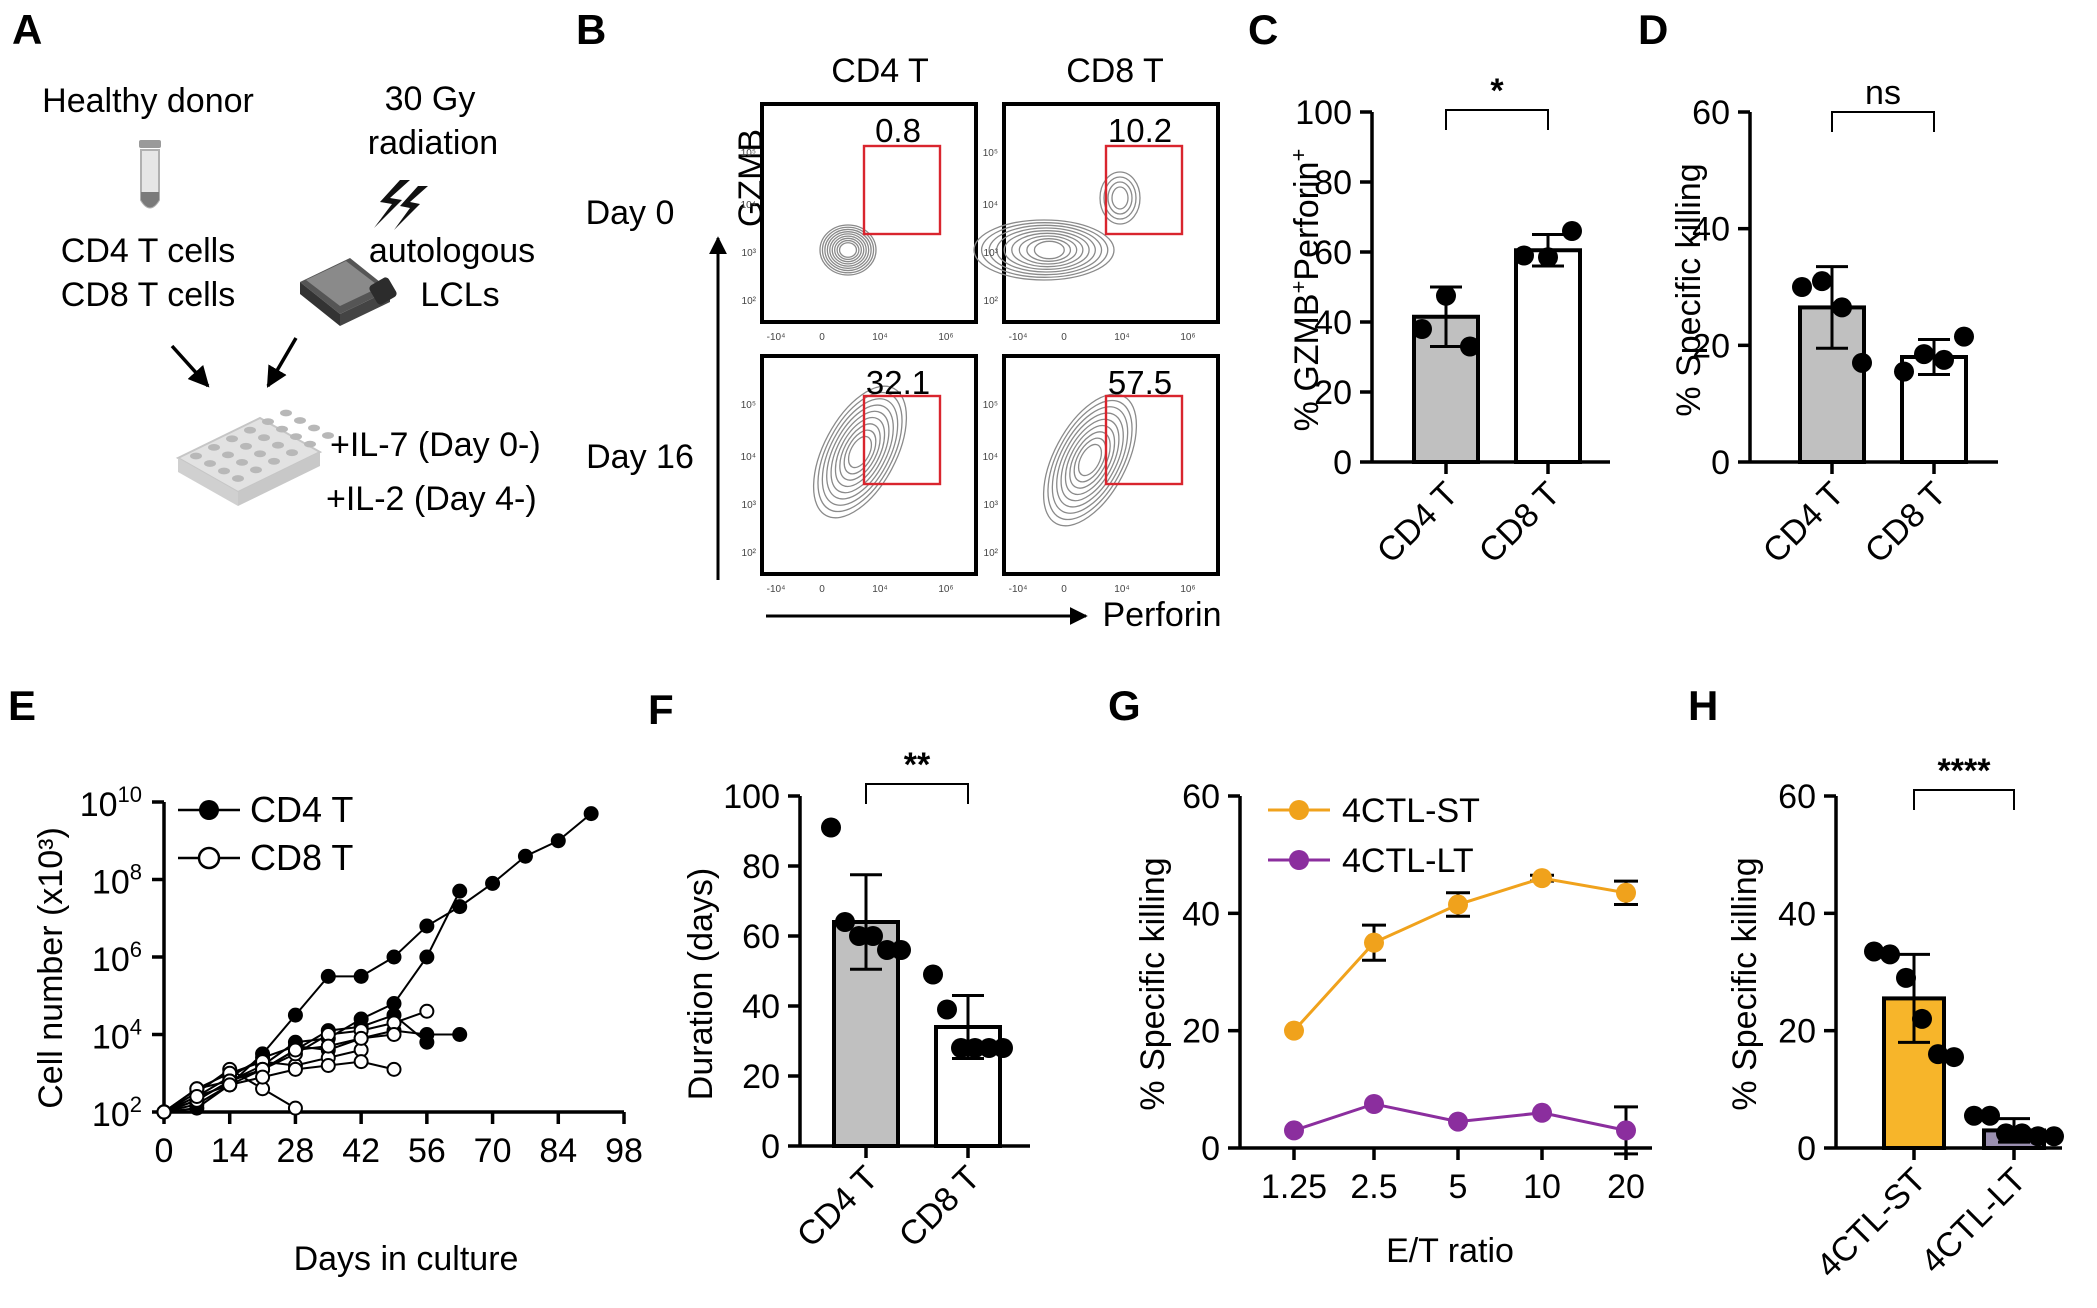  I want to click on significance-label: ****, so click(1965, 771).